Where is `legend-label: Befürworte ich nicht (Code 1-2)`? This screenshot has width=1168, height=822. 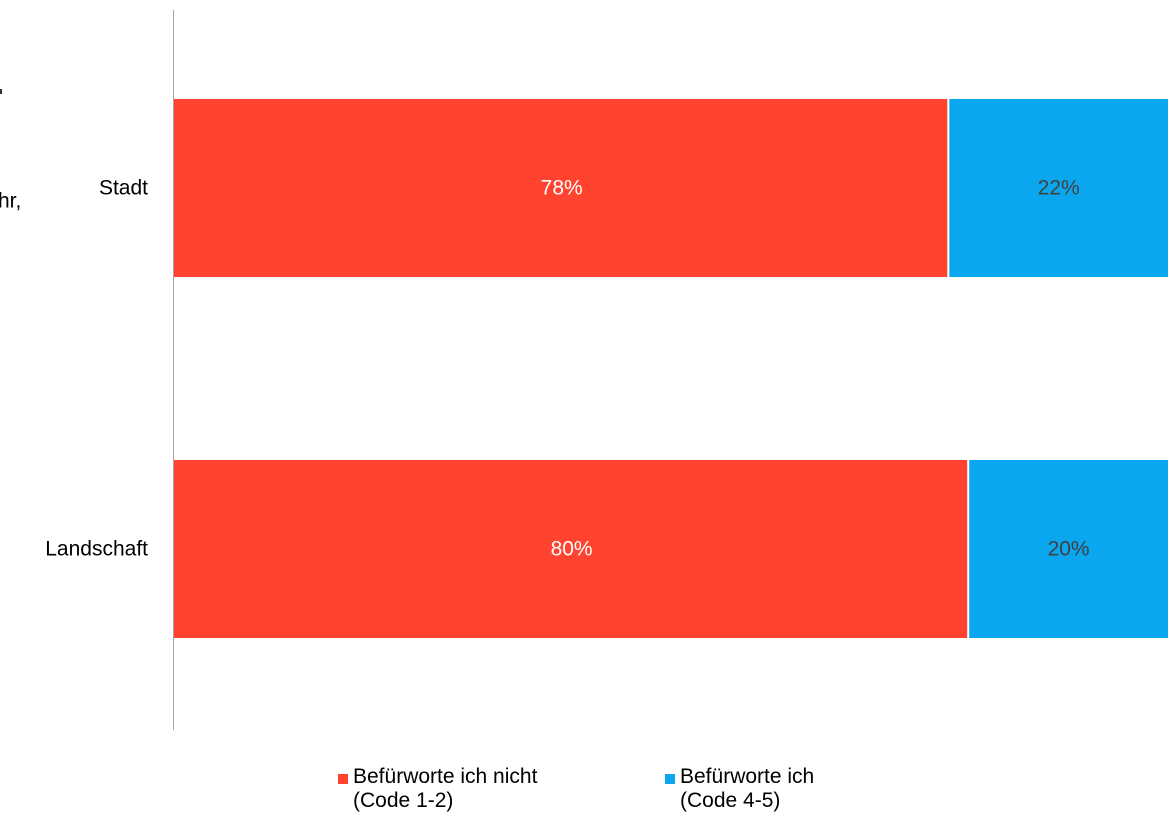
legend-label: Befürworte ich nicht (Code 1-2) is located at coordinates (445, 788).